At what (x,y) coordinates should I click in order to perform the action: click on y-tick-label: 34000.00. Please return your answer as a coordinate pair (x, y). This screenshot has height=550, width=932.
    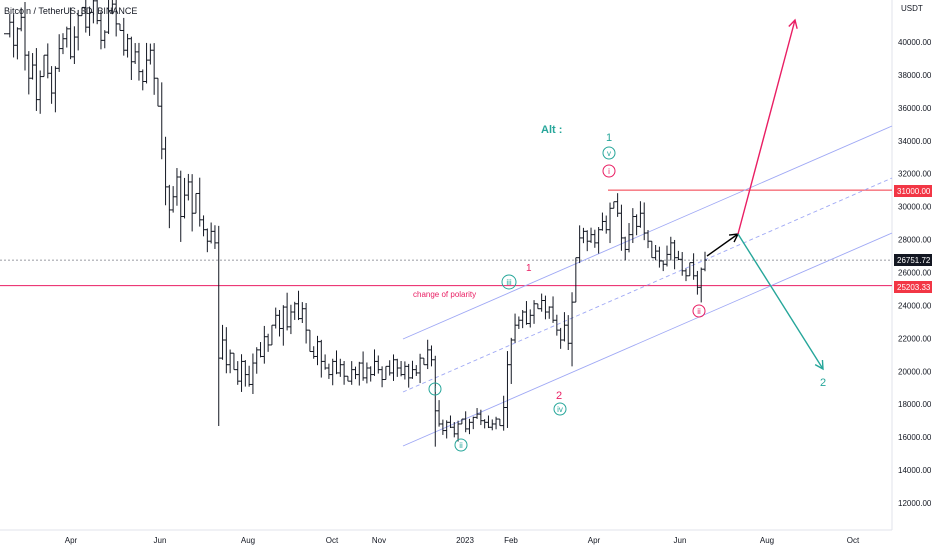
    Looking at the image, I should click on (915, 141).